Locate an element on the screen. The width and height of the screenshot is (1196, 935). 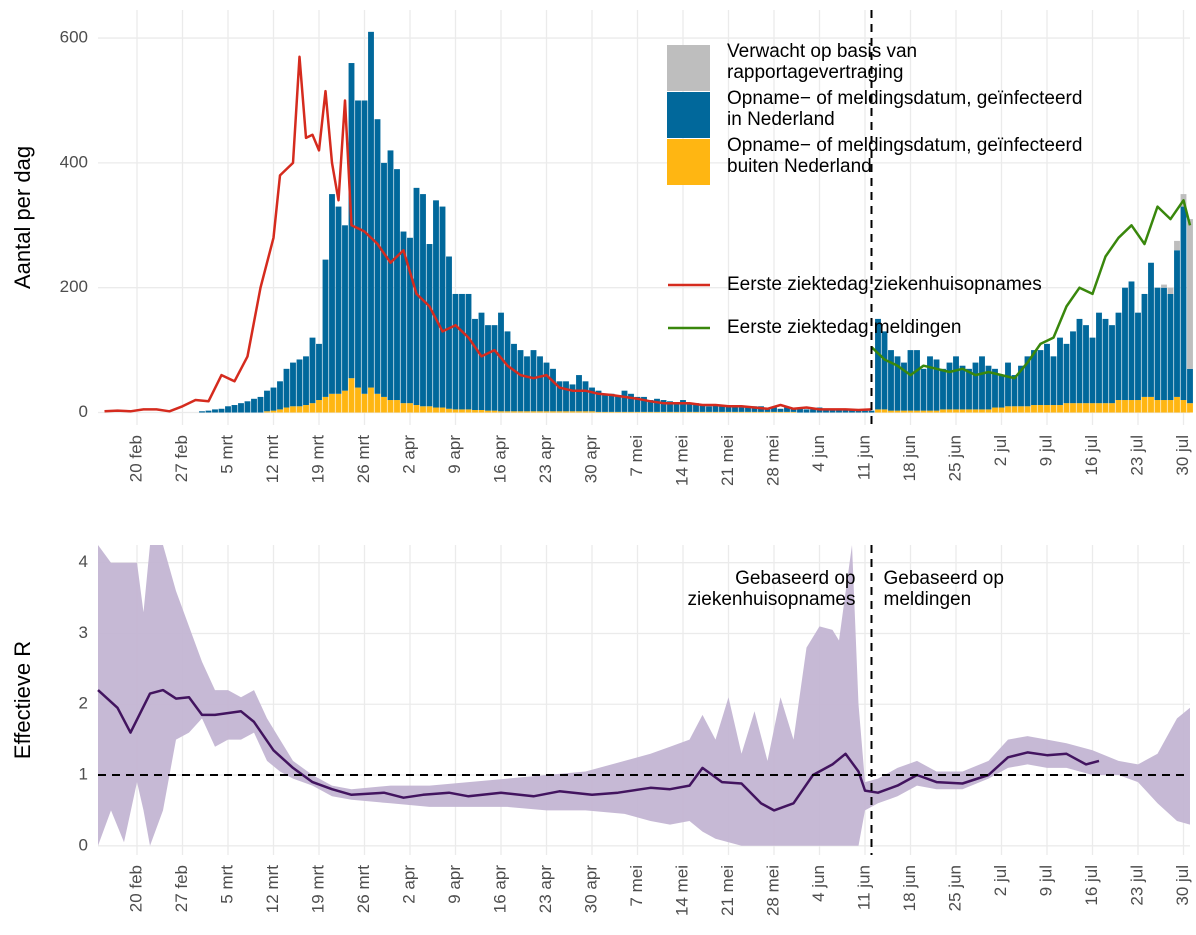
x-tick-label: 30 jul is located at coordinates (1182, 885).